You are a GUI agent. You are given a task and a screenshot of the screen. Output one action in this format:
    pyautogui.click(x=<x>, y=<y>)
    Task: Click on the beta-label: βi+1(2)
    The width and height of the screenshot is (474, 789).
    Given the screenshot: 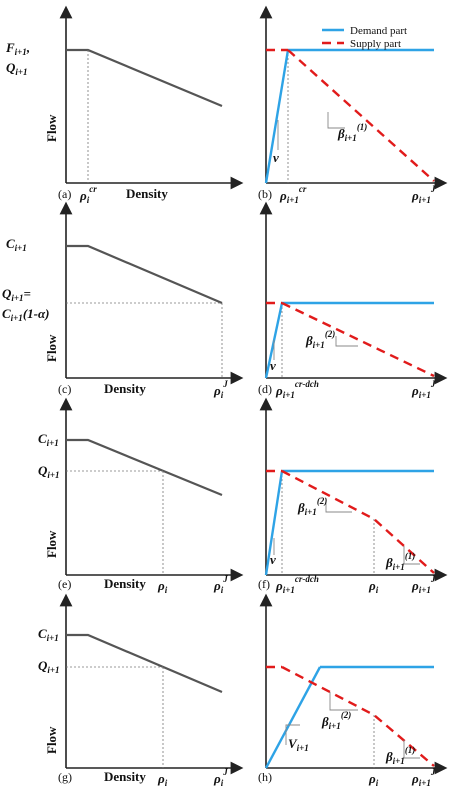 What is the action you would take?
    pyautogui.click(x=320, y=339)
    